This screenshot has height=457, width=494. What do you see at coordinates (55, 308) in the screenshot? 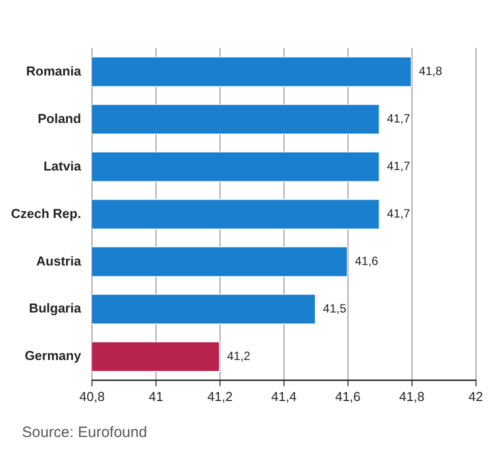
I see `y-tick-label: Bulgaria` at bounding box center [55, 308].